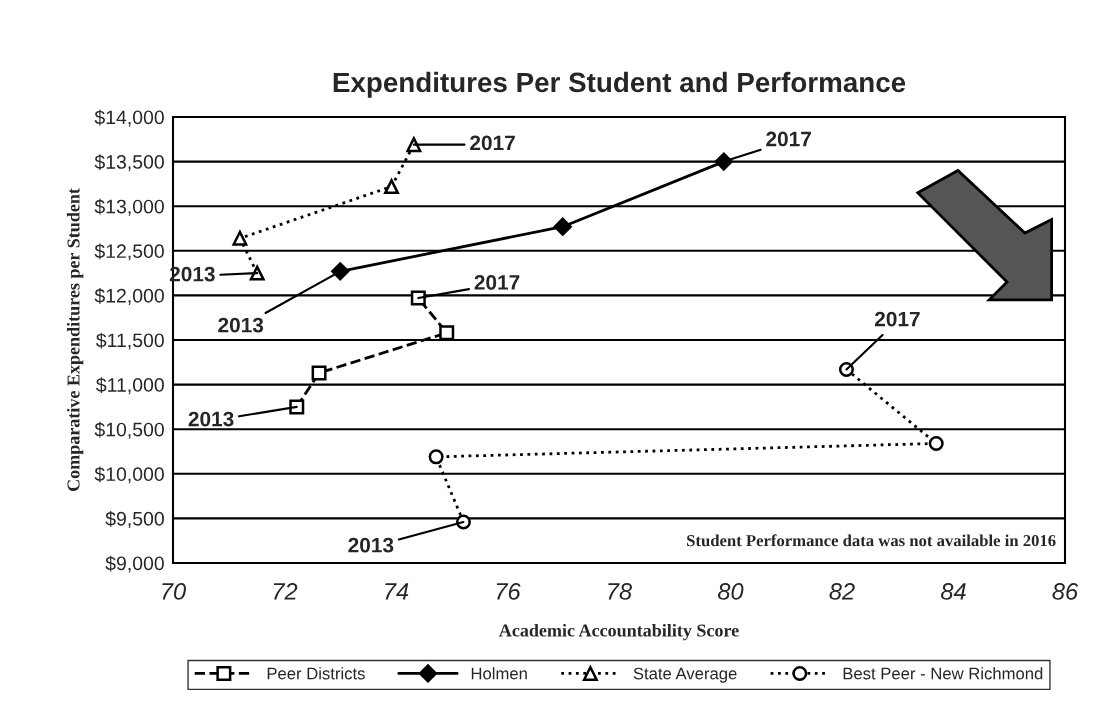 This screenshot has height=721, width=1096. Describe the element at coordinates (134, 564) in the screenshot. I see `y-tick-label: $9,000` at that location.